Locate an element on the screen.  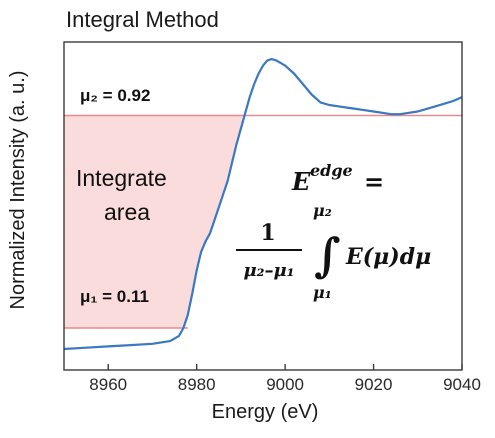
mu2-label: μ₂ = 0.92 is located at coordinates (115, 95).